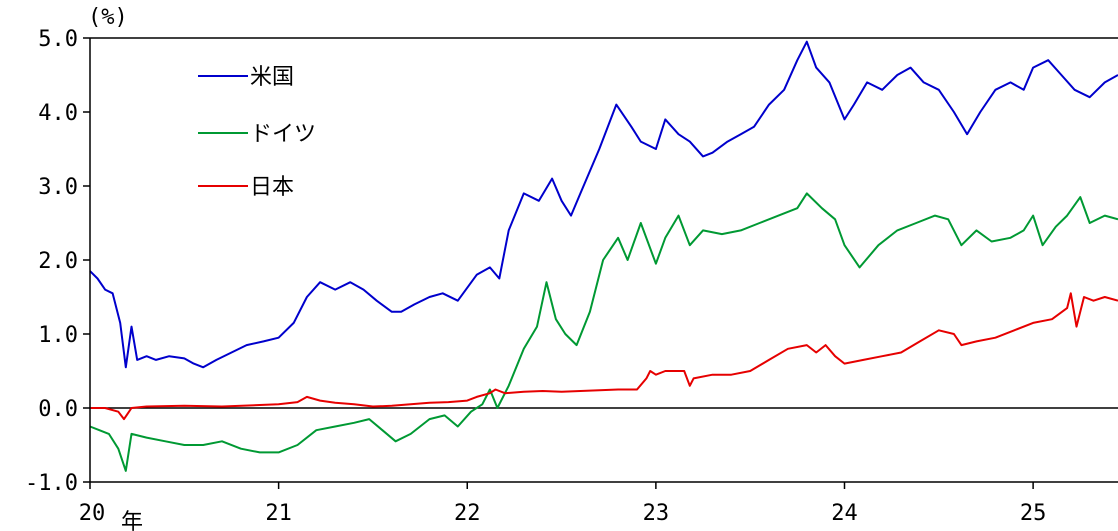  What do you see at coordinates (283, 134) in the screenshot?
I see `legend-label: ドイツ` at bounding box center [283, 134].